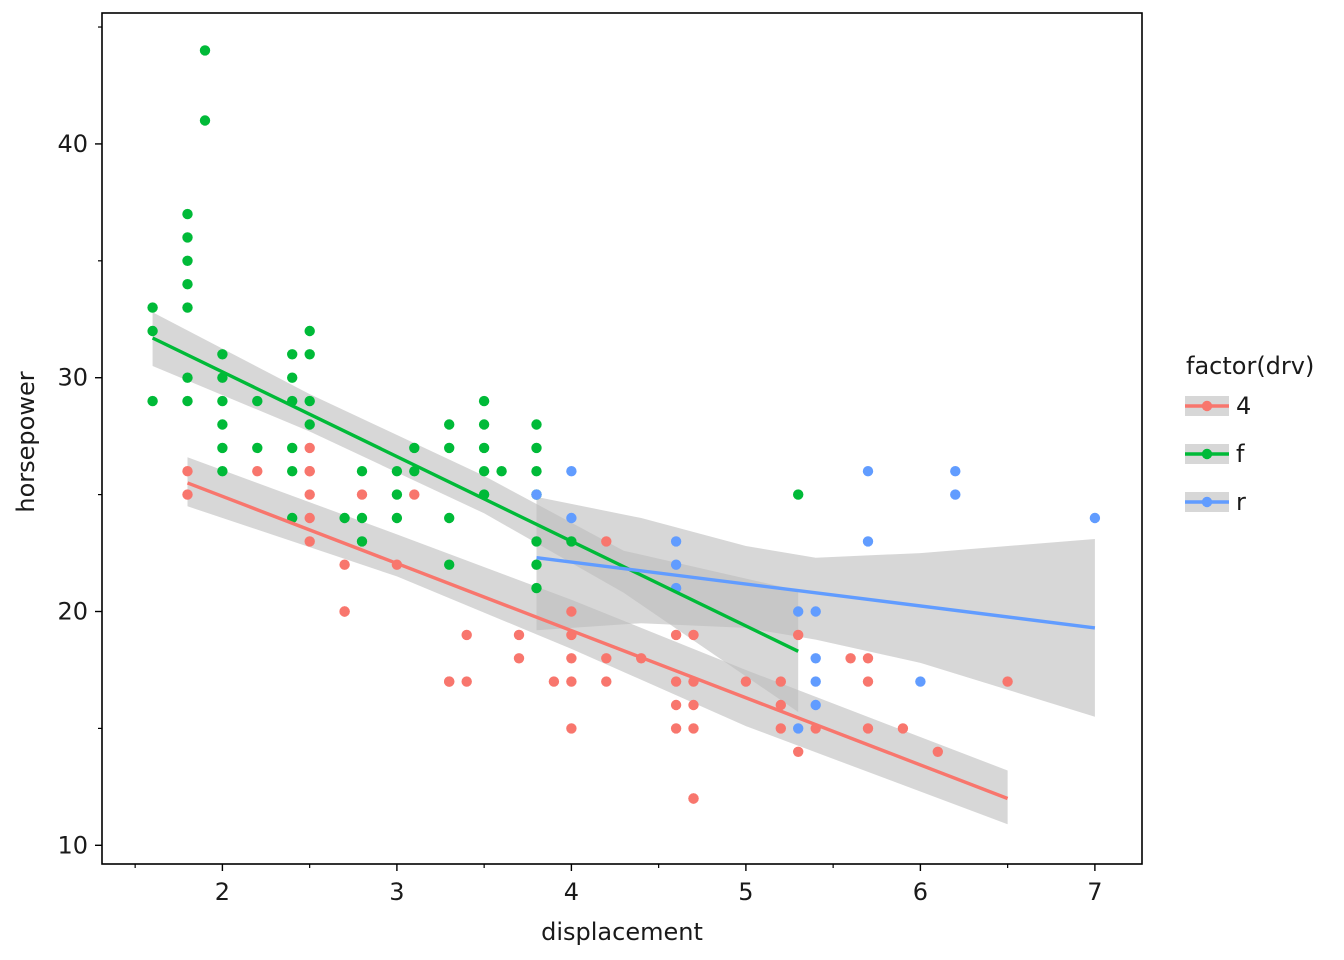 This screenshot has width=1344, height=960. Describe the element at coordinates (816, 593) in the screenshot. I see `fit-line-r` at that location.